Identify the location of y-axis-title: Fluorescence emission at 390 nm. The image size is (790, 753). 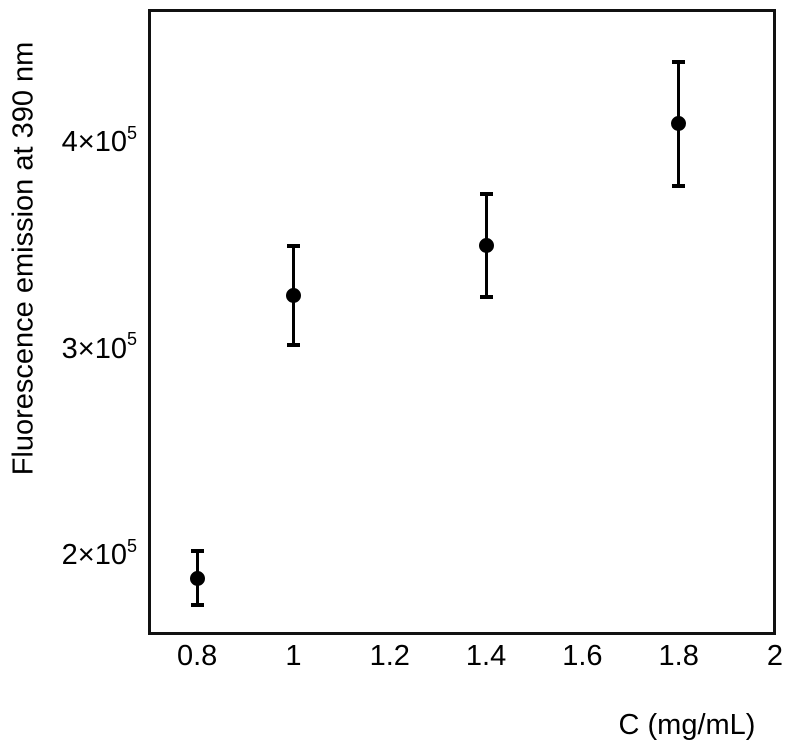
(24, 258).